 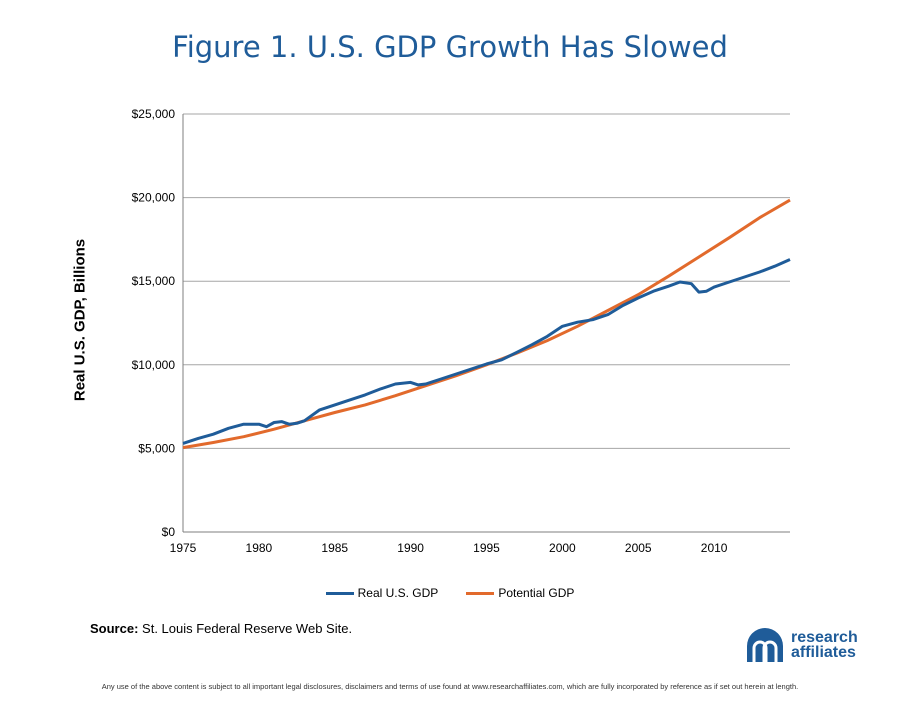 What do you see at coordinates (169, 532) in the screenshot?
I see `y-tick-label: $0` at bounding box center [169, 532].